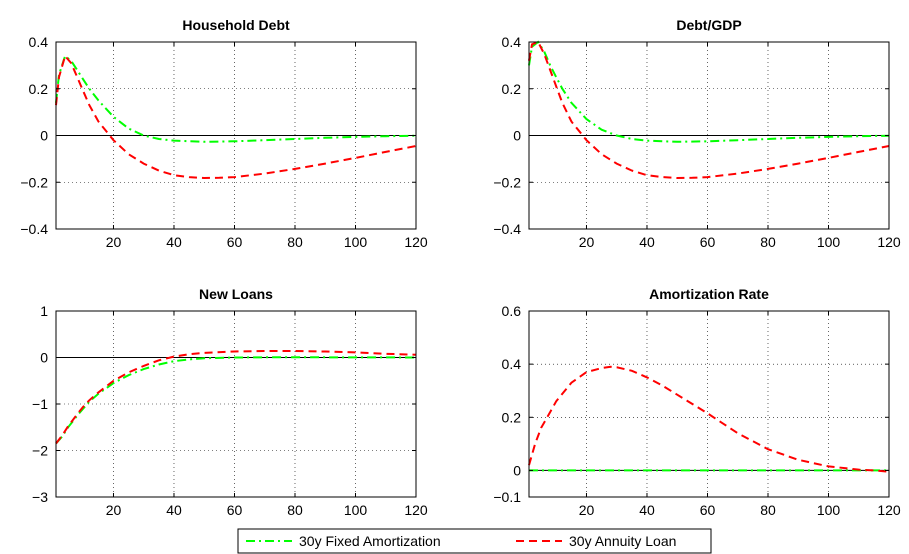 This screenshot has height=554, width=909. Describe the element at coordinates (40, 497) in the screenshot. I see `y-tick-label: −3` at that location.